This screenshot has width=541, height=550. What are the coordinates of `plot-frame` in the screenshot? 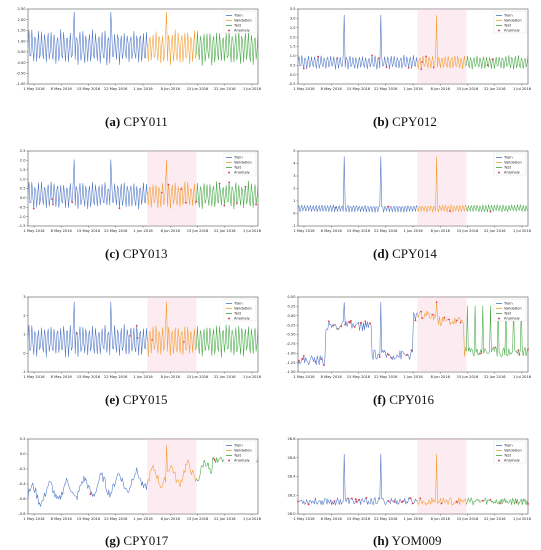 It's located at (413, 46).